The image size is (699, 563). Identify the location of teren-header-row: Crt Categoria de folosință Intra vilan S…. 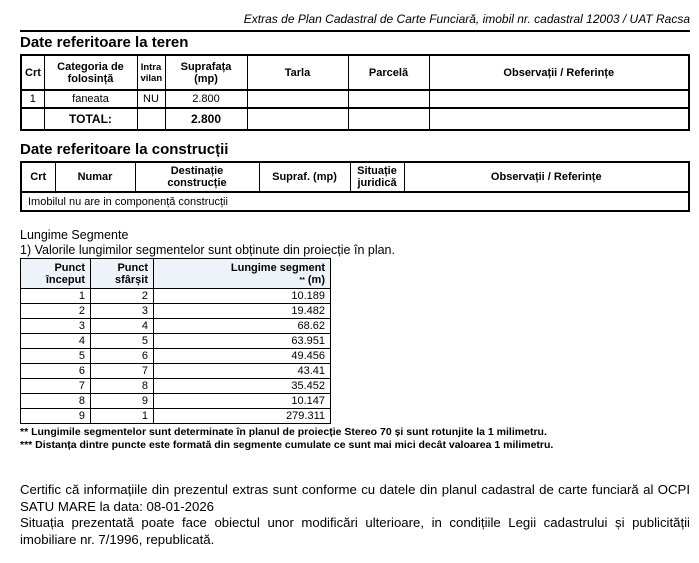
(355, 72).